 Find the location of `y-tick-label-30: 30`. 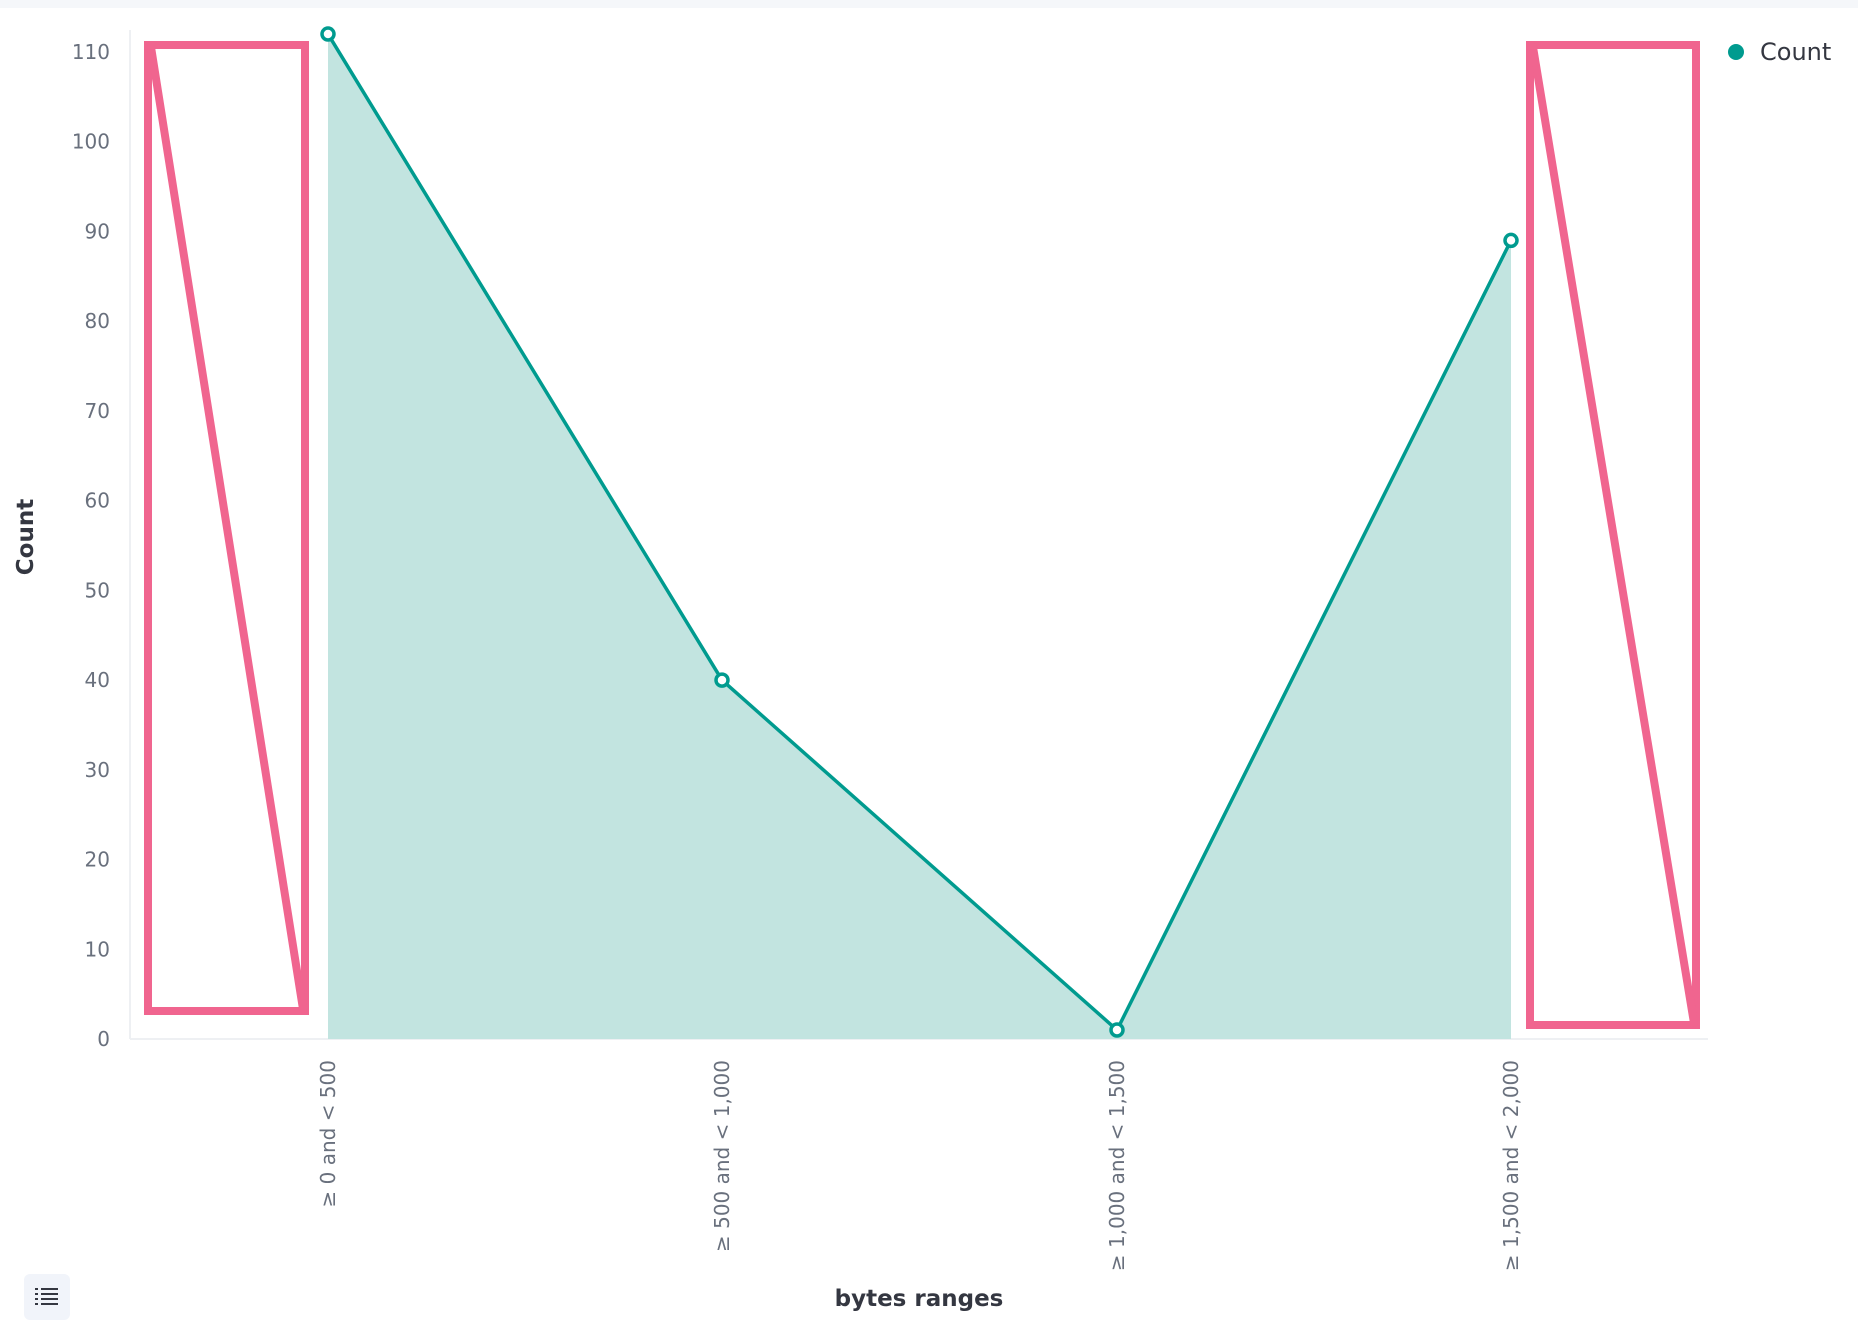

y-tick-label-30: 30 is located at coordinates (97, 770).